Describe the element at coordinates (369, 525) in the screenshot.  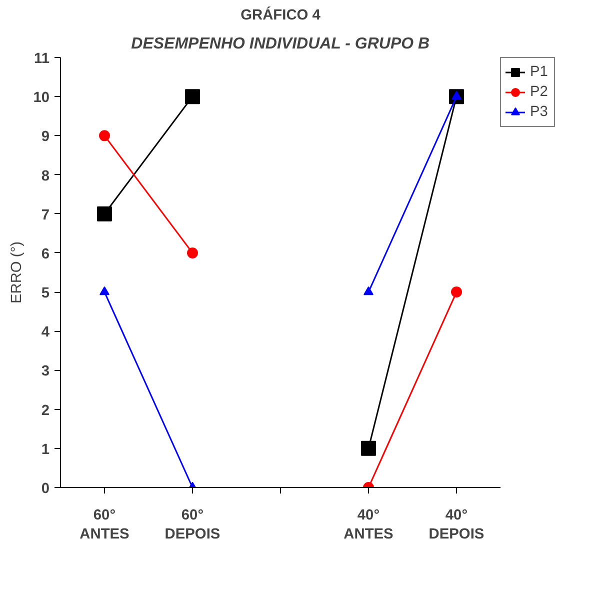
I see `x-tick-label: 40° ANTES` at that location.